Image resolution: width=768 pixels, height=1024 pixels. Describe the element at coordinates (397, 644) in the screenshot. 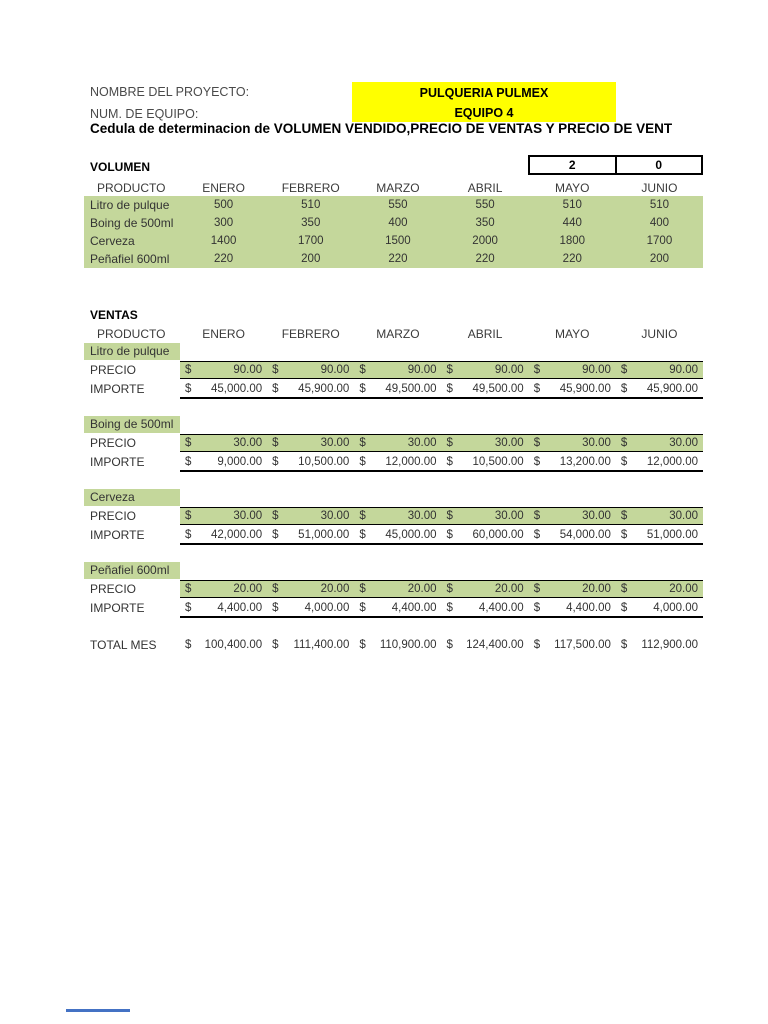

I see `total-money-cell: $110,900.00` at that location.